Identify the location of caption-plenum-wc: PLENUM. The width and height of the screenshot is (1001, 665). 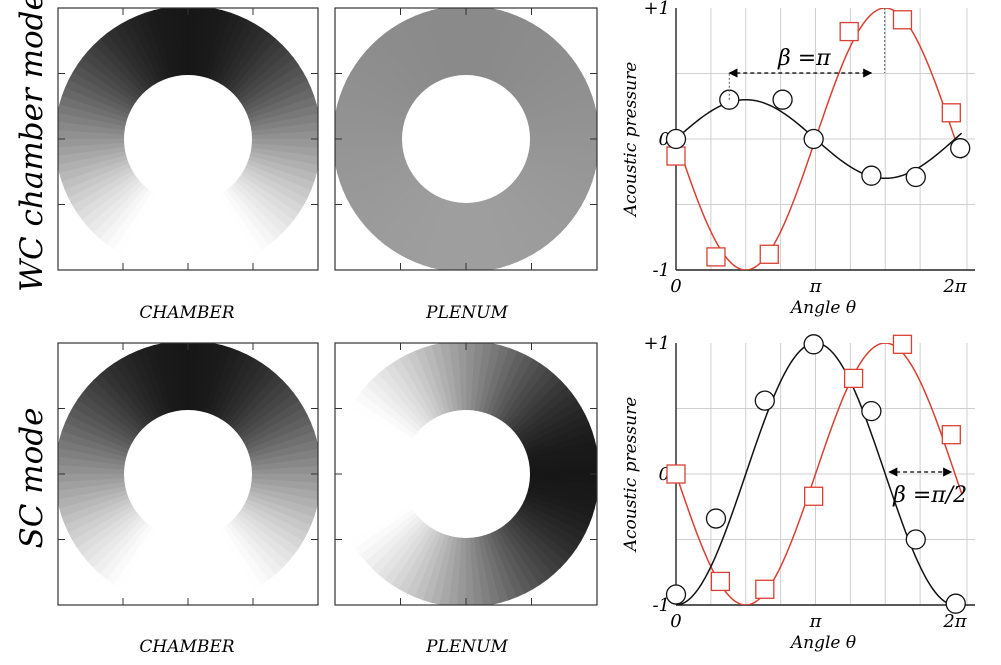
(466, 313).